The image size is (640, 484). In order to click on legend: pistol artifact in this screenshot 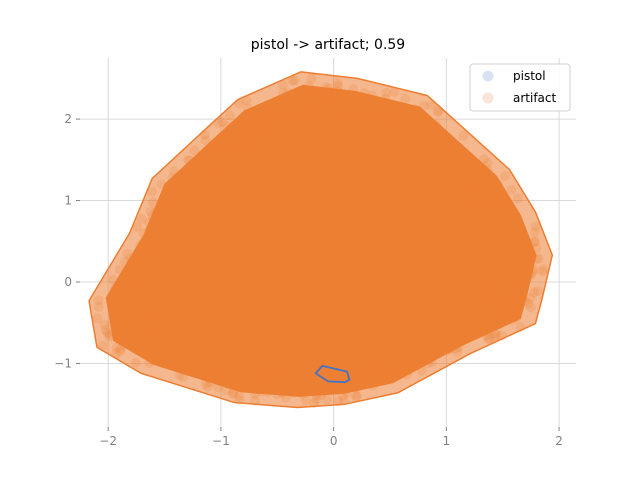, I will do `click(520, 87)`.